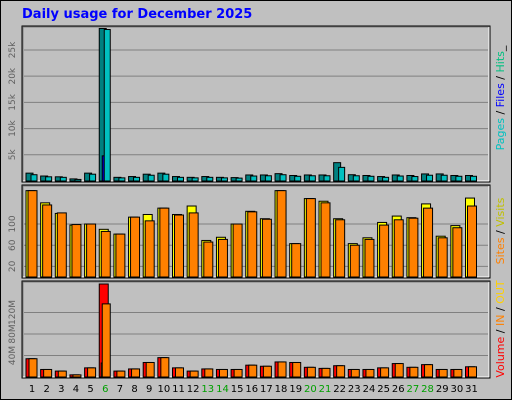 The image size is (512, 401). What do you see at coordinates (354, 389) in the screenshot?
I see `day-label-23: 23` at bounding box center [354, 389].